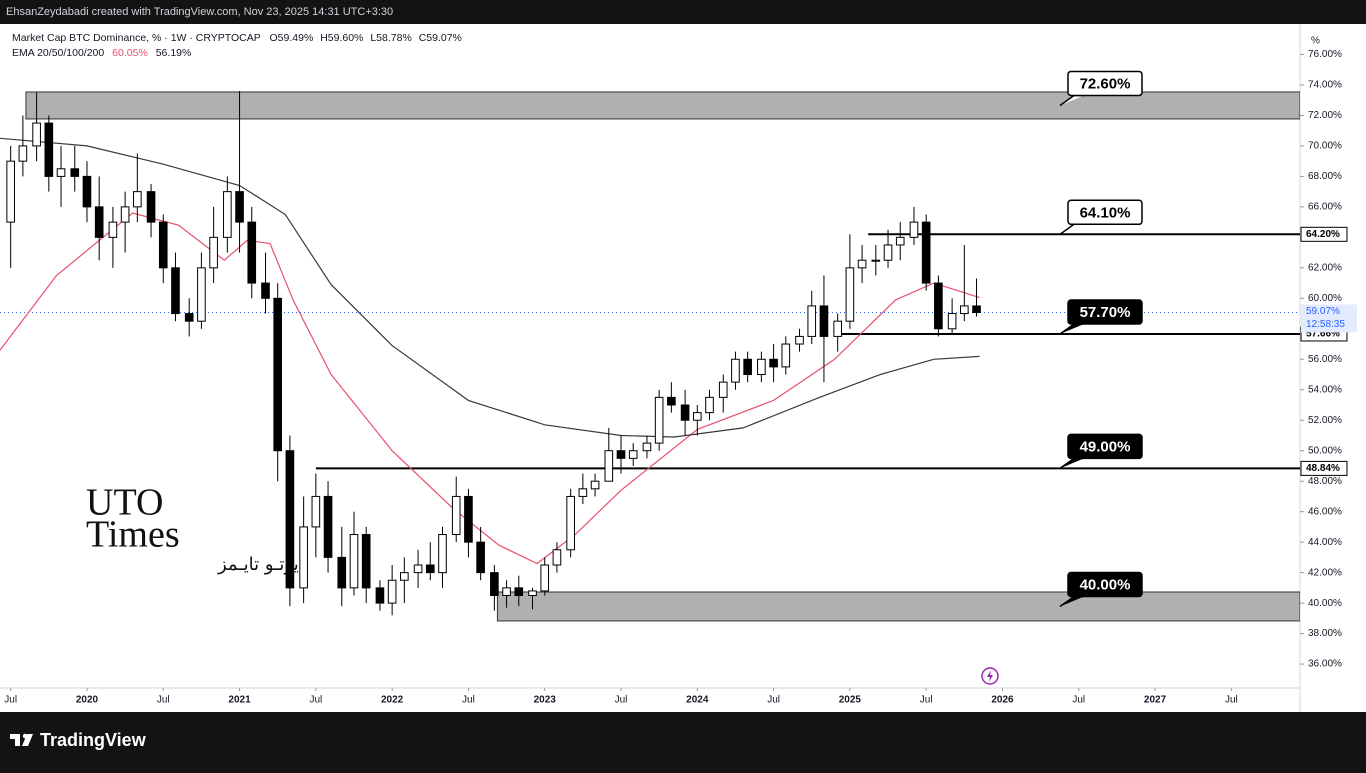 Image resolution: width=1366 pixels, height=773 pixels. Describe the element at coordinates (1325, 511) in the screenshot. I see `y-tick-label: 46.00%` at that location.